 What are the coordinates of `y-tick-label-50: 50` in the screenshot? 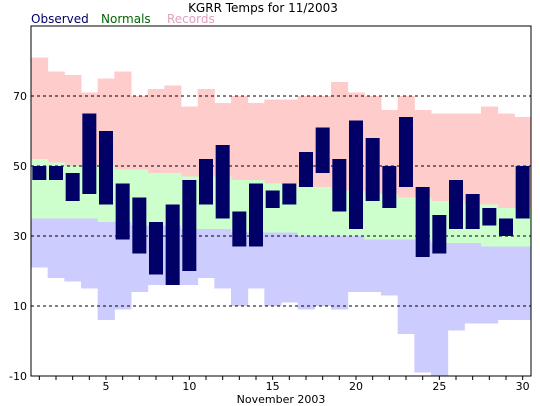 It's located at (20, 166).